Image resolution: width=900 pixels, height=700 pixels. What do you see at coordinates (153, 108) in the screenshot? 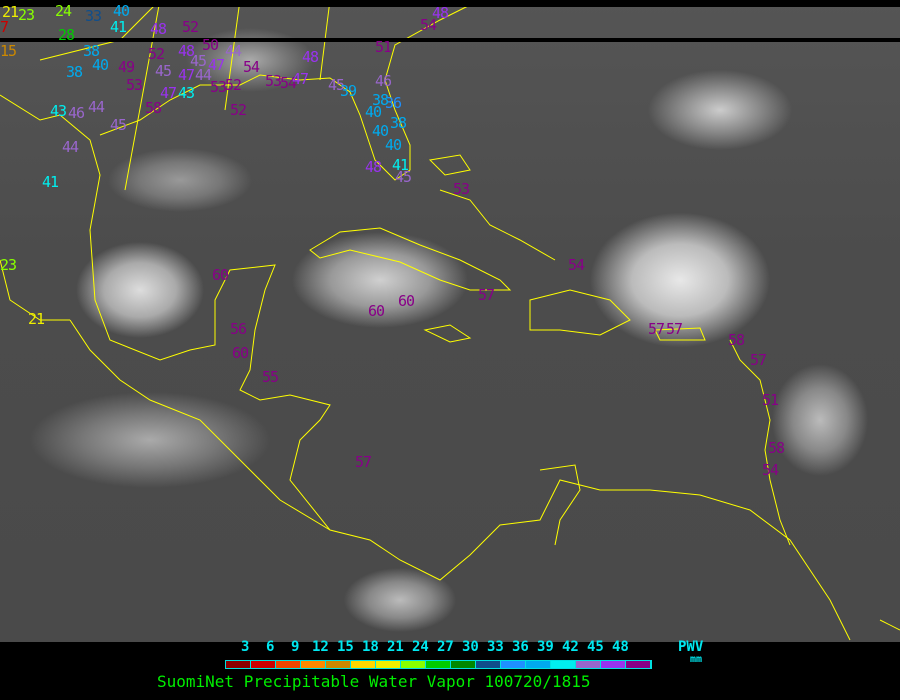
I see `station-pwv-label: 58` at bounding box center [153, 108].